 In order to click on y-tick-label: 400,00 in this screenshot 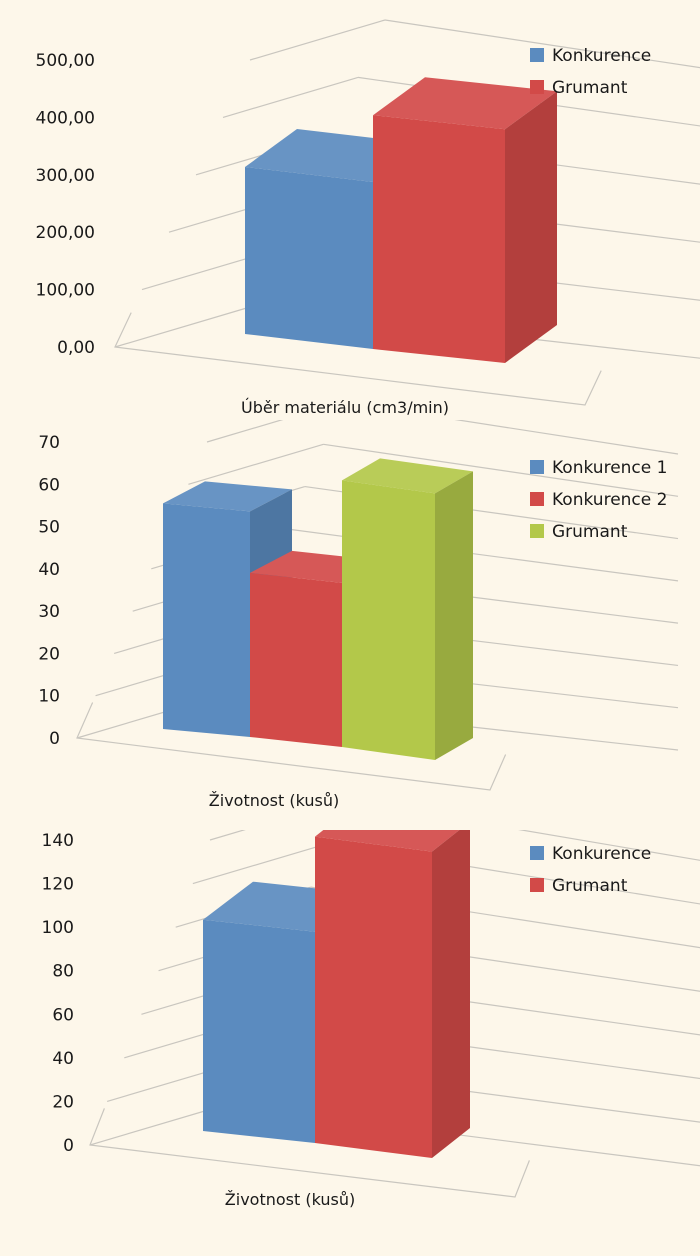, I will do `click(65, 118)`.